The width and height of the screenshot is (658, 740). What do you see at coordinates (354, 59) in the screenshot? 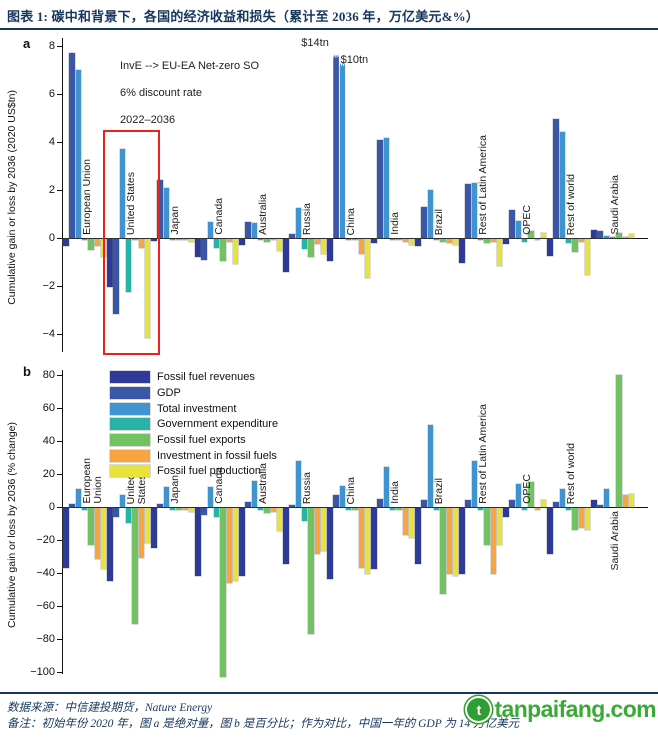
I see `truncated-bar-label: $10tn` at bounding box center [354, 59].